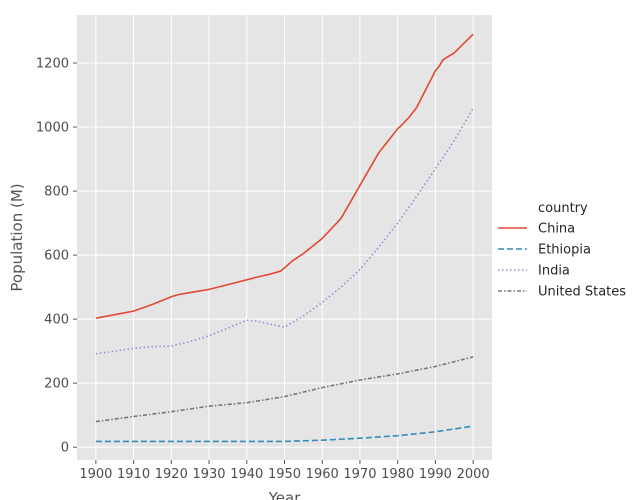  I want to click on x-tick-label: 1990, so click(435, 474).